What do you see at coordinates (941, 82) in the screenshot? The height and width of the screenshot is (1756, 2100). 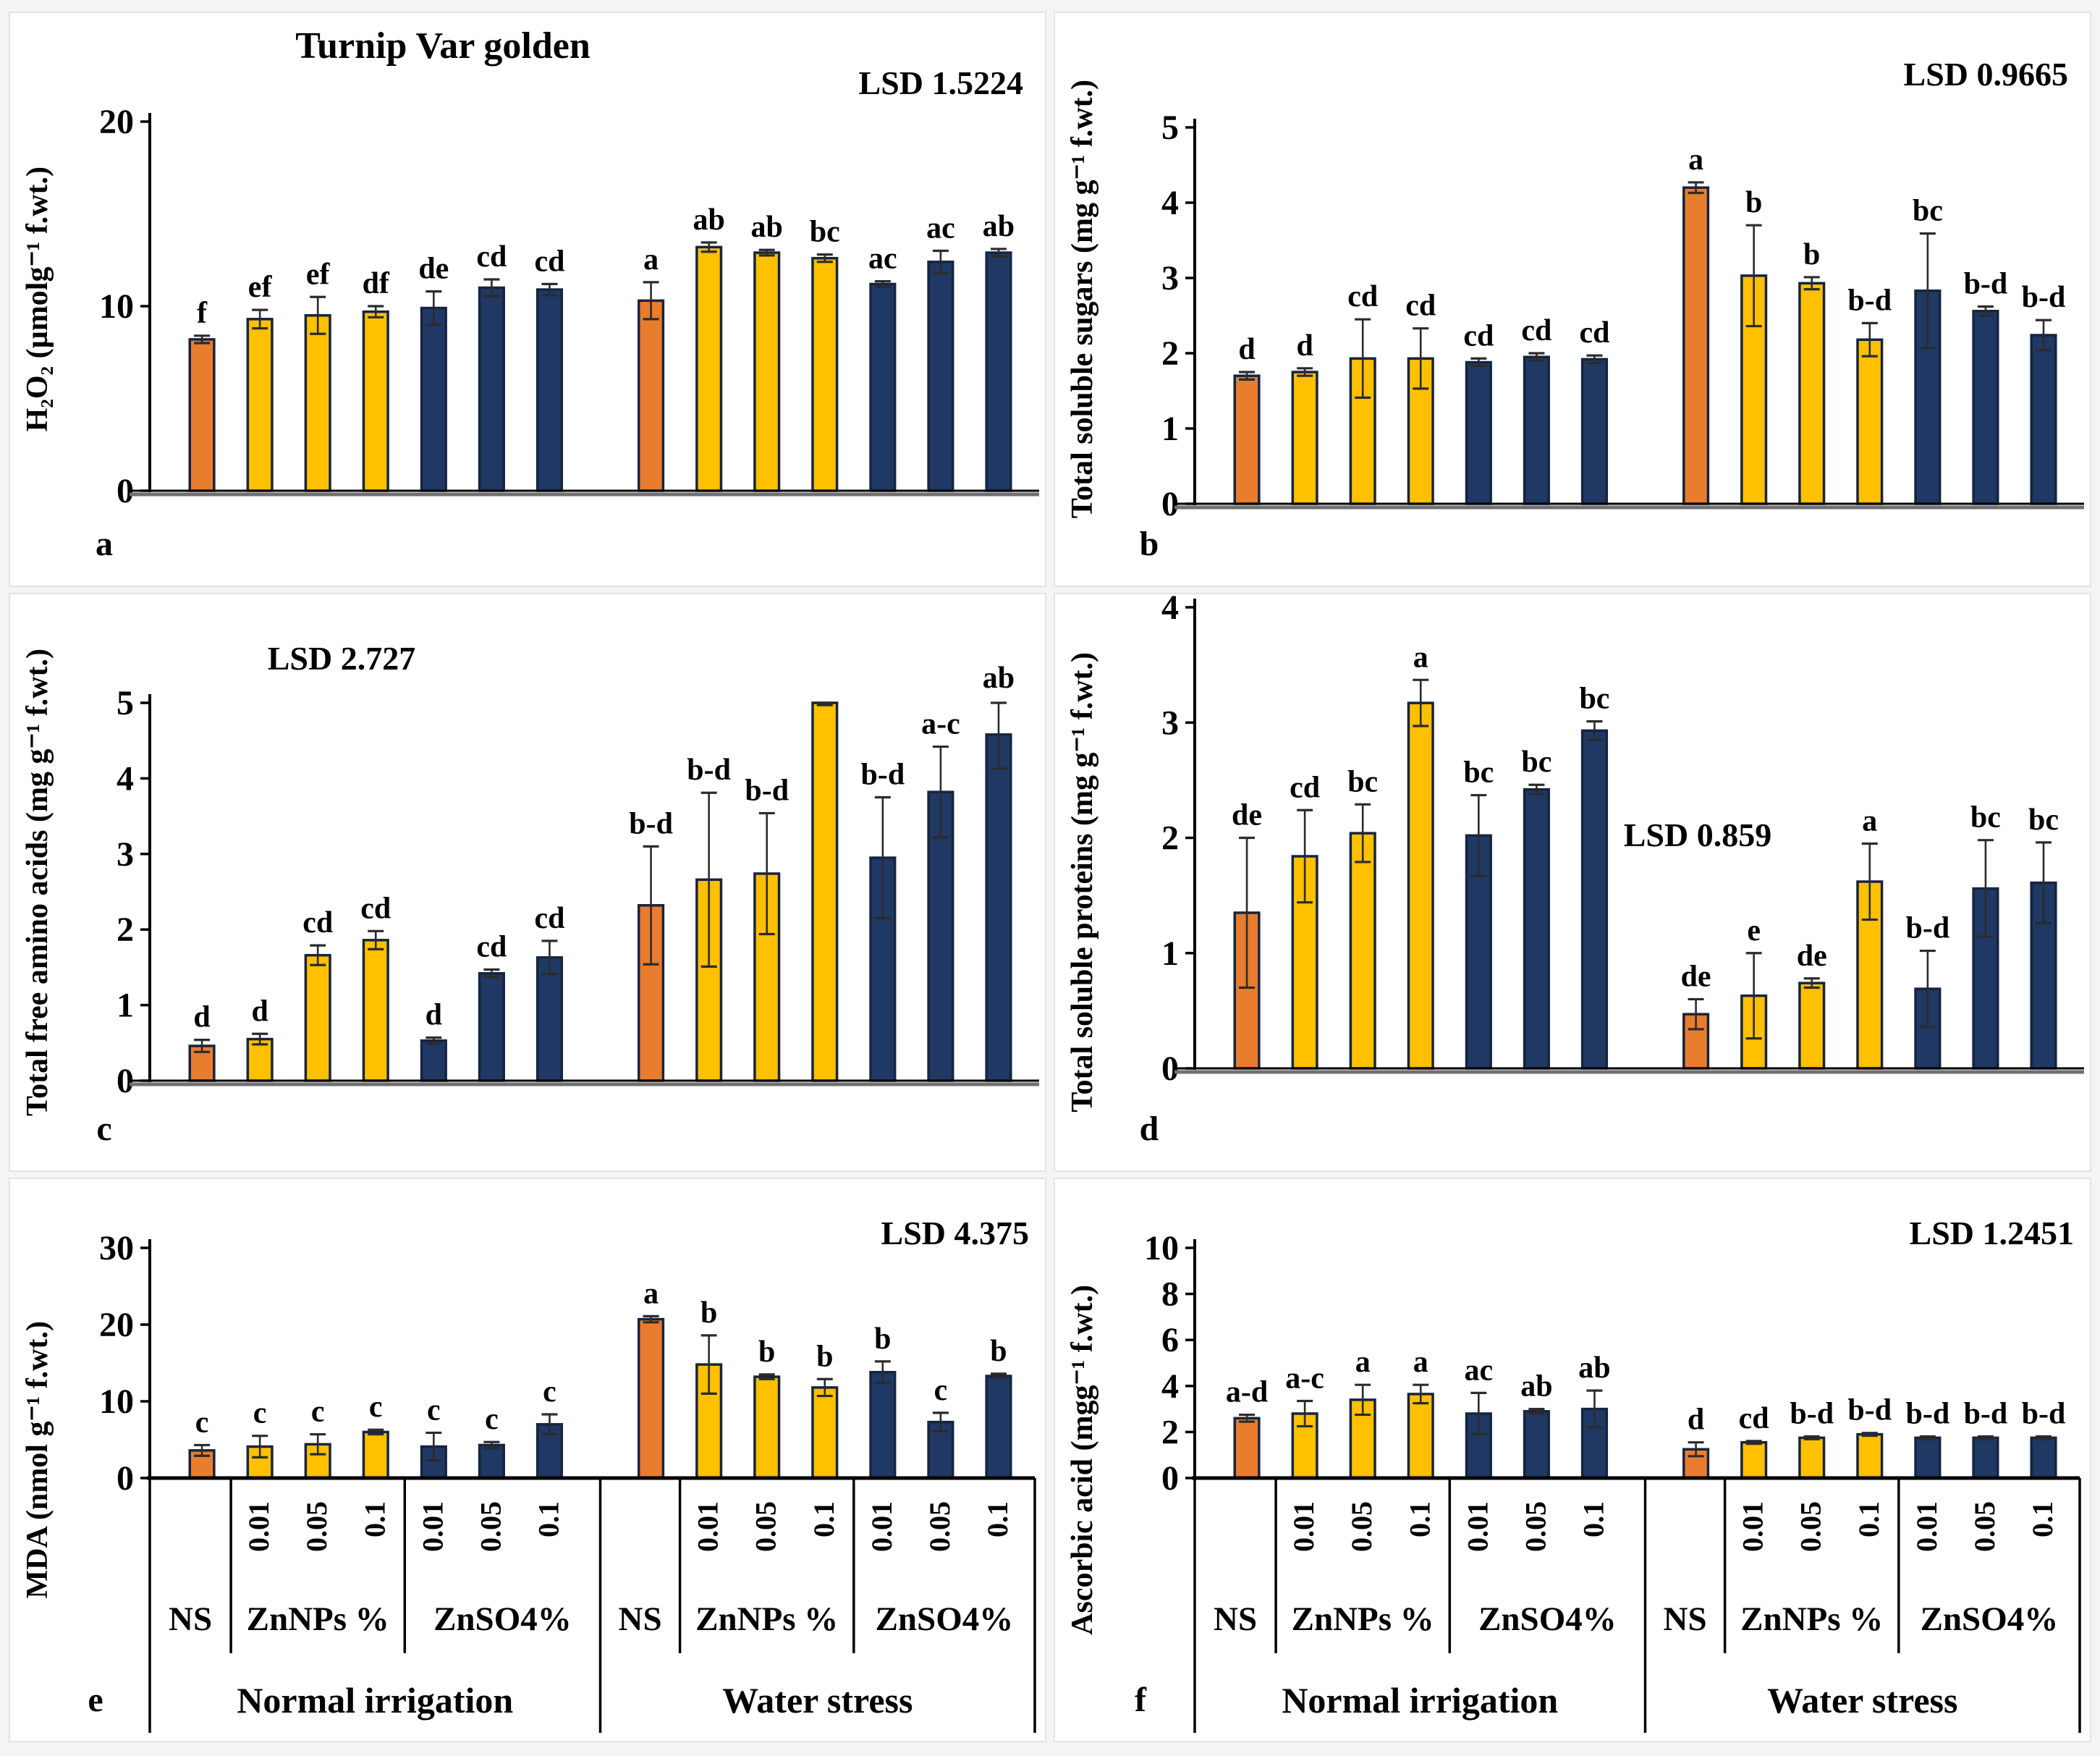 I see `lsd-annotation: LSD 1.5224` at bounding box center [941, 82].